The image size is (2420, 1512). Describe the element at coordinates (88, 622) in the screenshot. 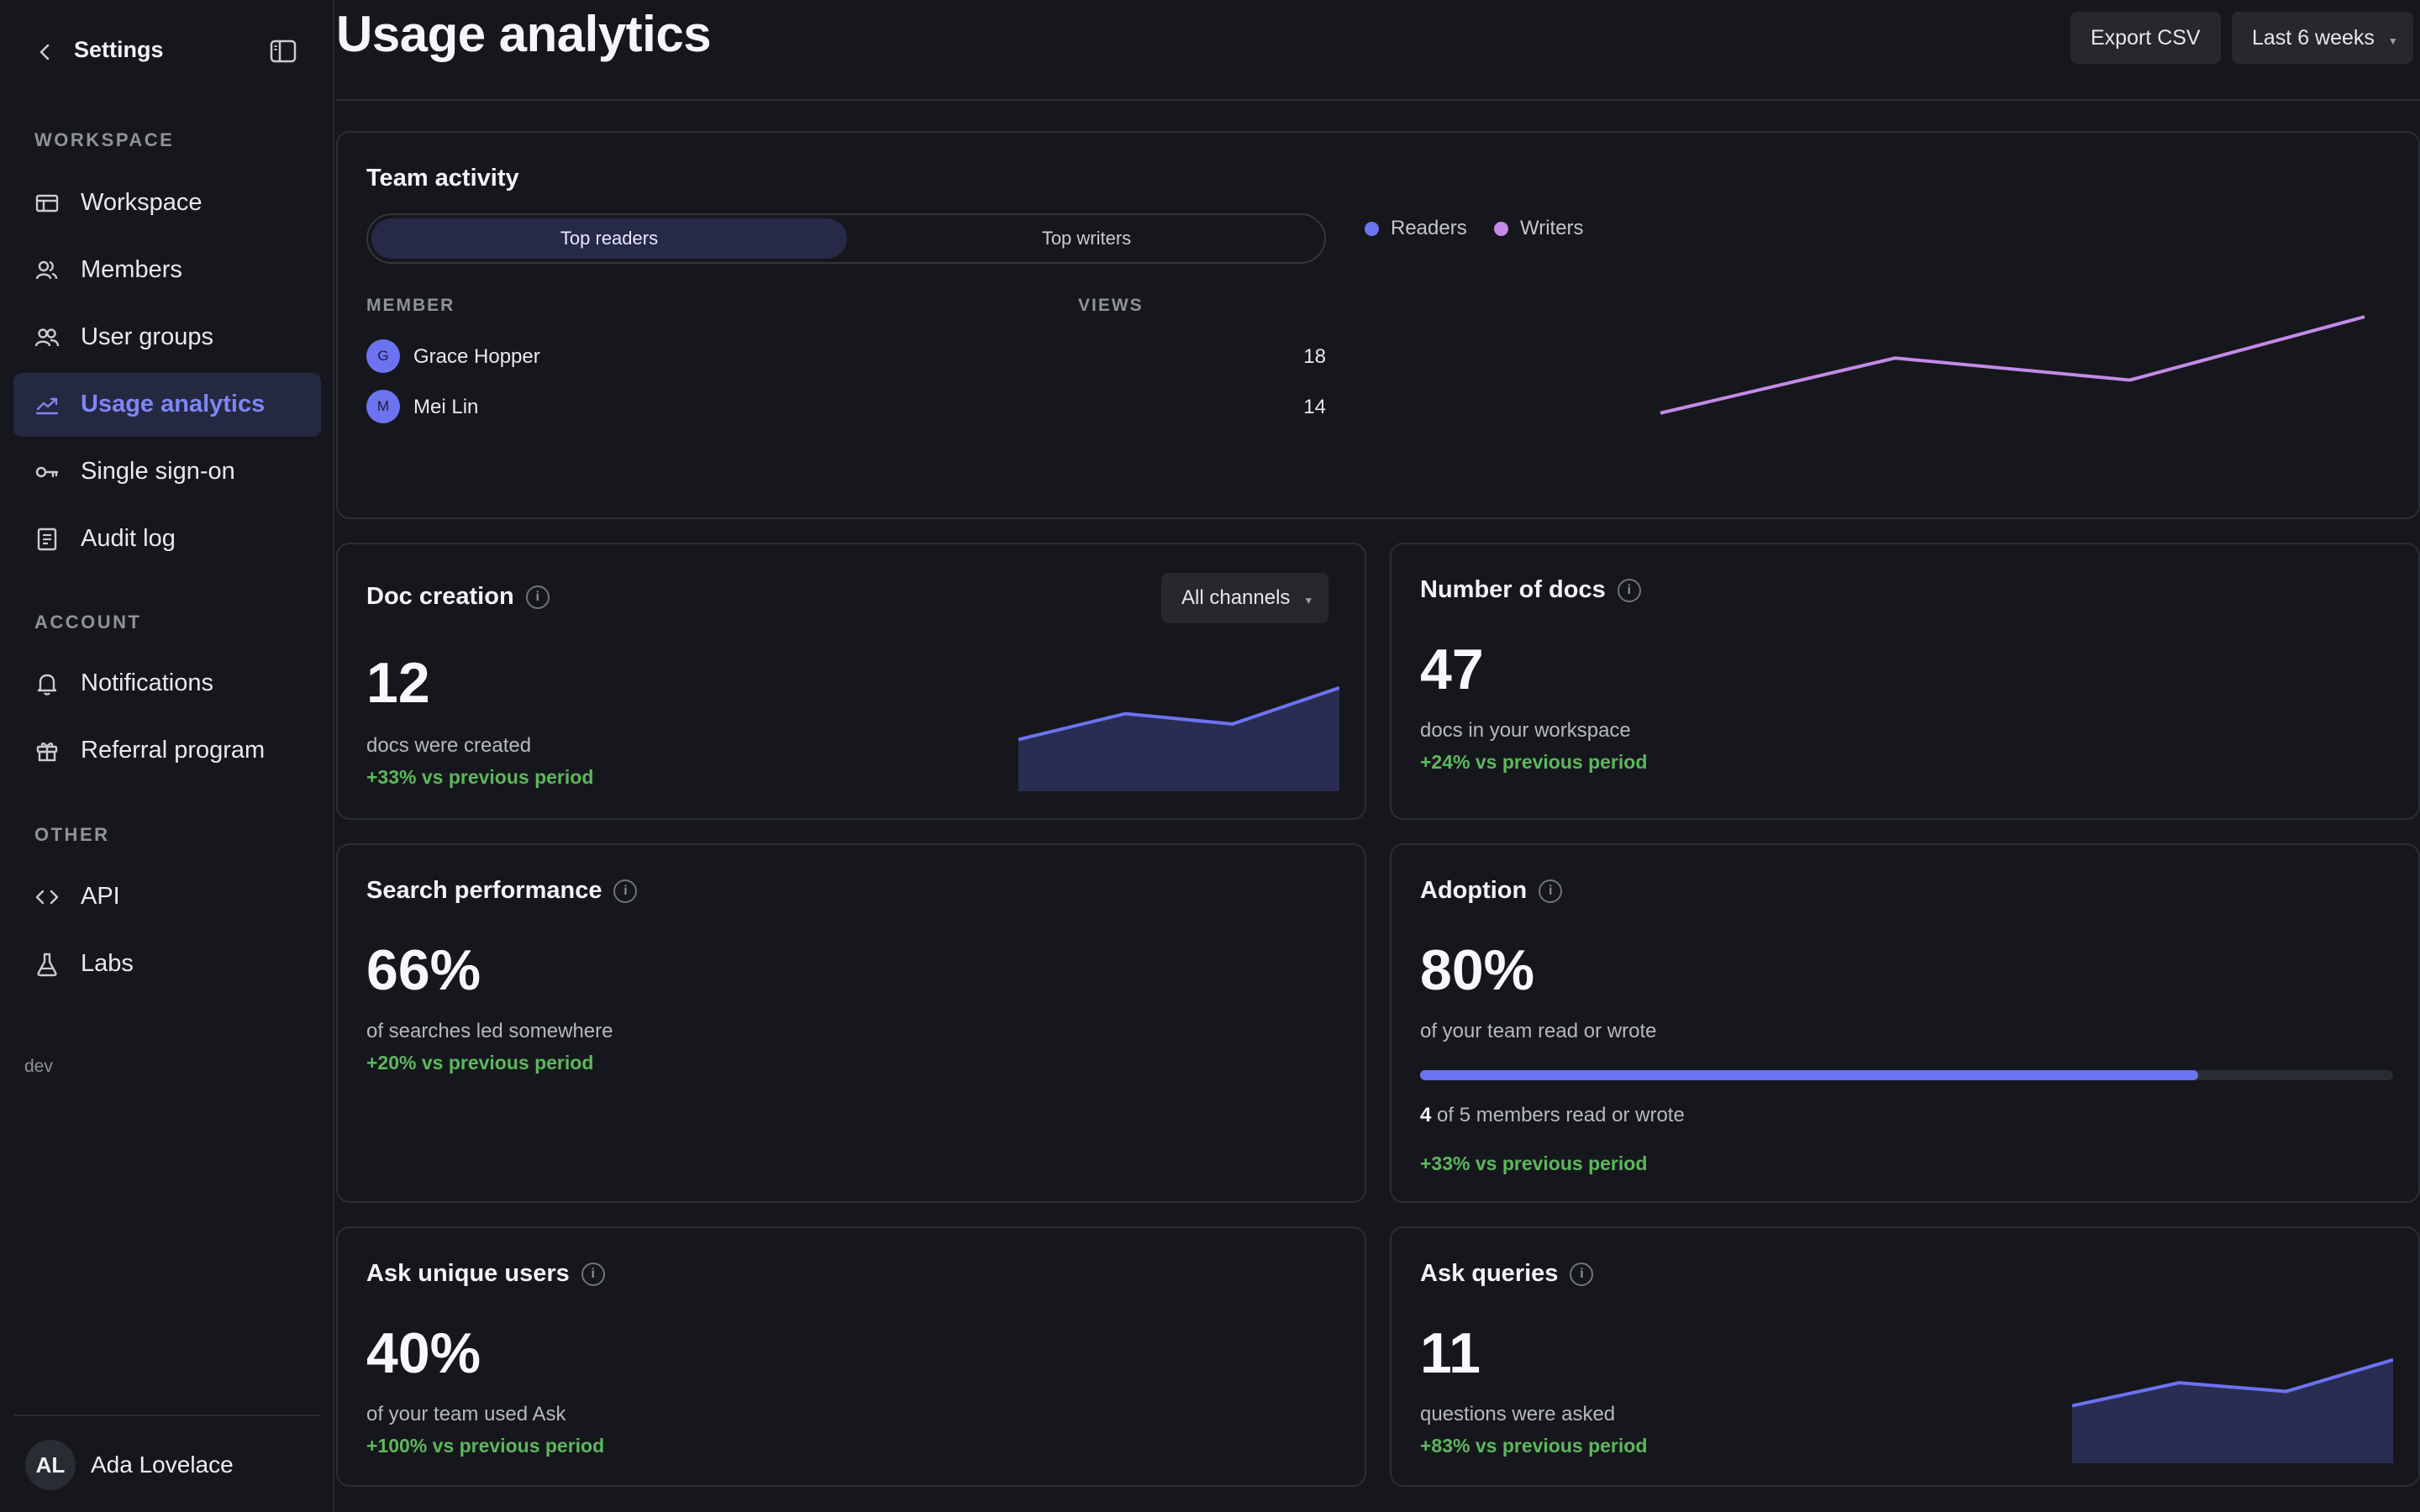

I see `section-account: ACCOUNT` at that location.